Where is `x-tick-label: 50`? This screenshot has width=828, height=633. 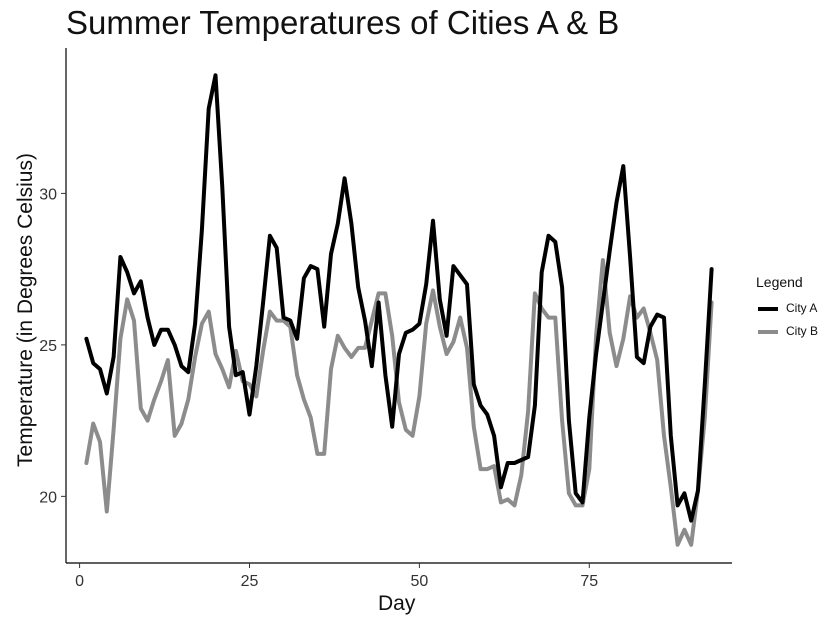
x-tick-label: 50 is located at coordinates (419, 581).